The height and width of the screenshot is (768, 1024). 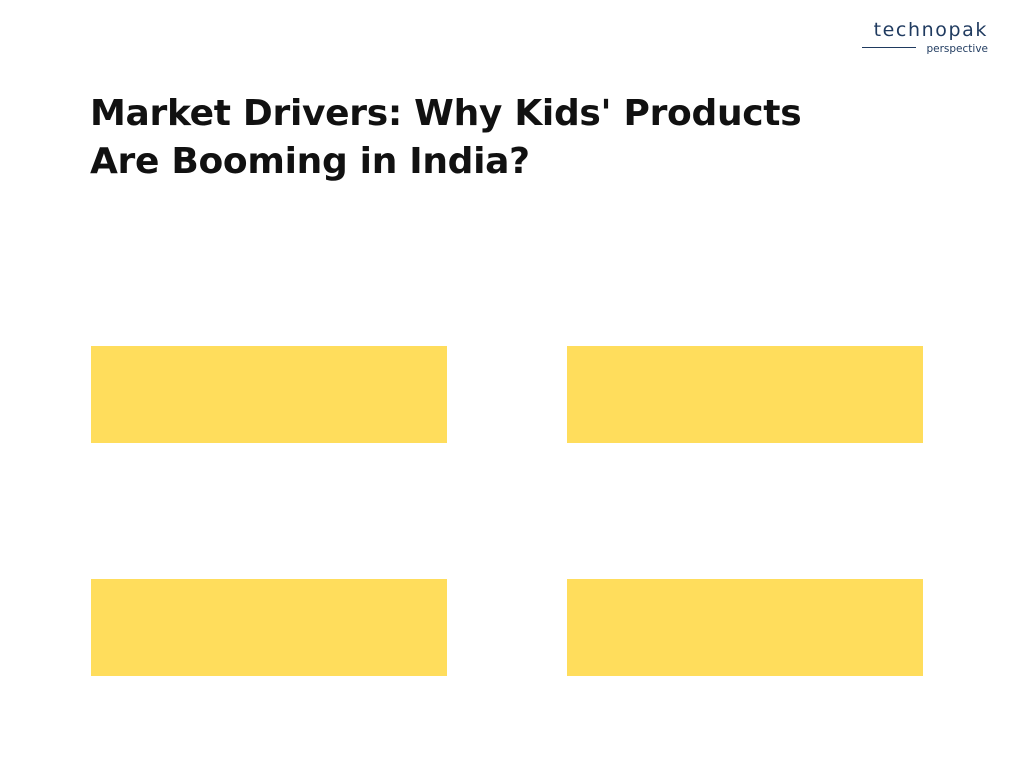 I want to click on driver-box-bottom-left, so click(x=269, y=627).